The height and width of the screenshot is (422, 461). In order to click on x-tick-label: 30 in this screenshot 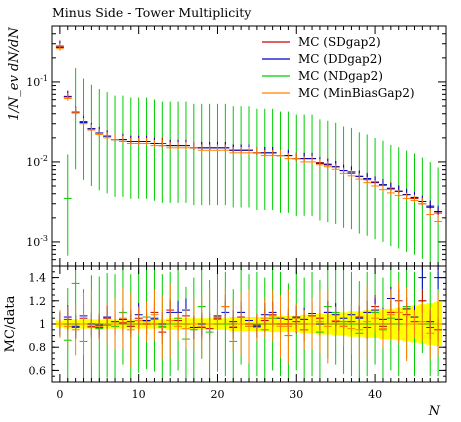, I will do `click(296, 394)`.